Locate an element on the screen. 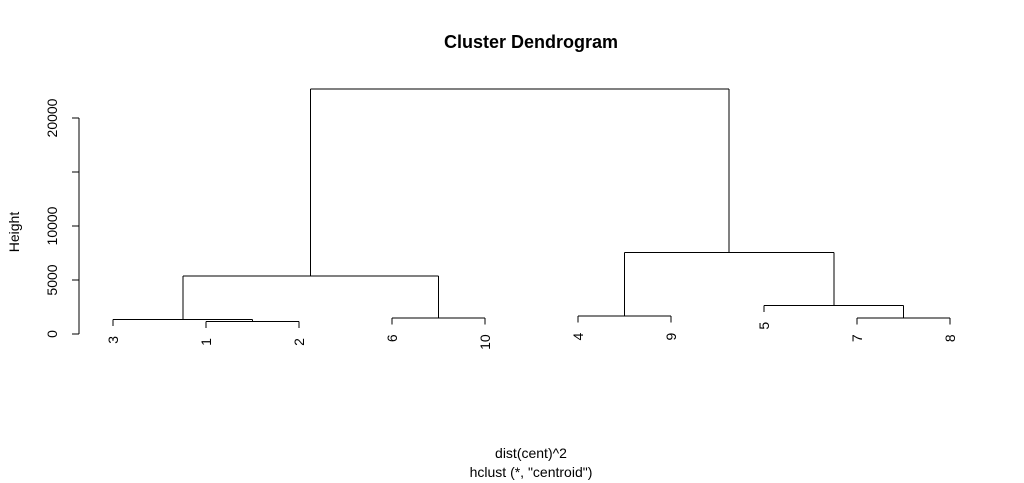  y-tick-label: 5000 is located at coordinates (52, 279).